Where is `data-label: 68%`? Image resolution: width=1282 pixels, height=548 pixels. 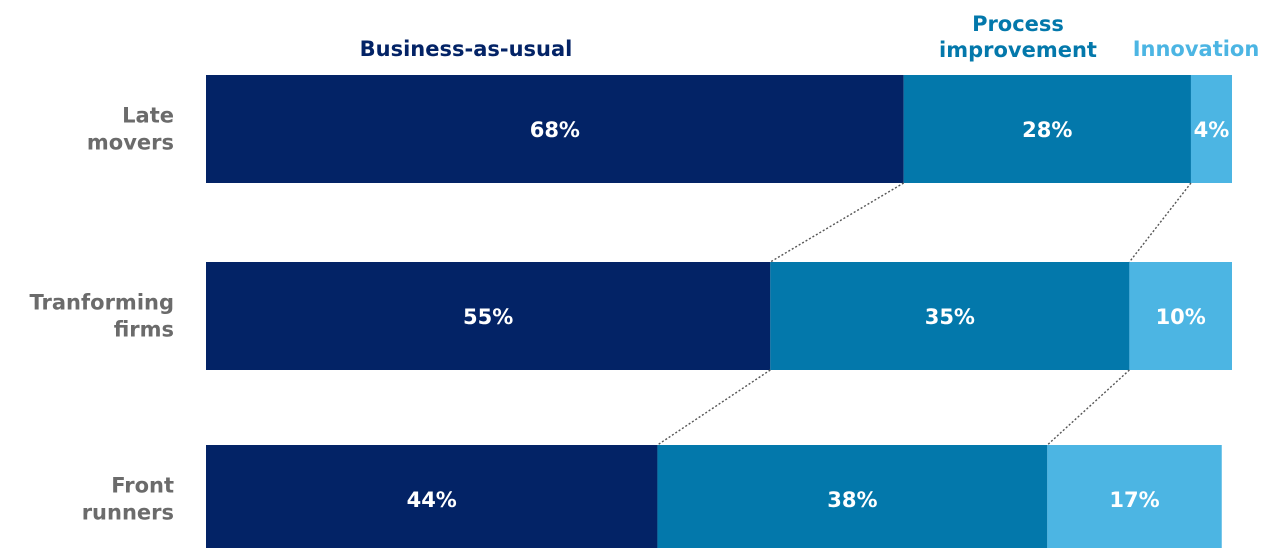 data-label: 68% is located at coordinates (555, 130).